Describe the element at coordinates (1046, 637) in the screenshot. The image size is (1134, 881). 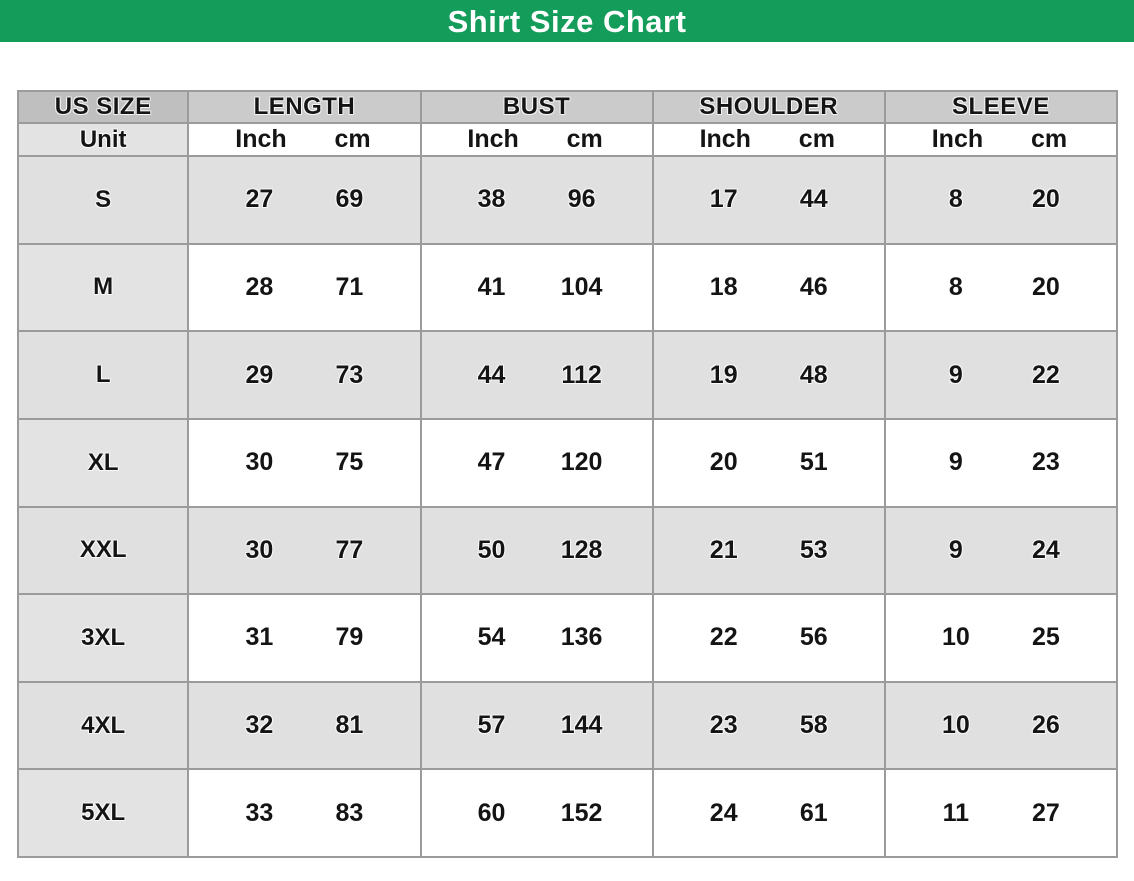
I see `sleeve-cm-value: 25` at that location.